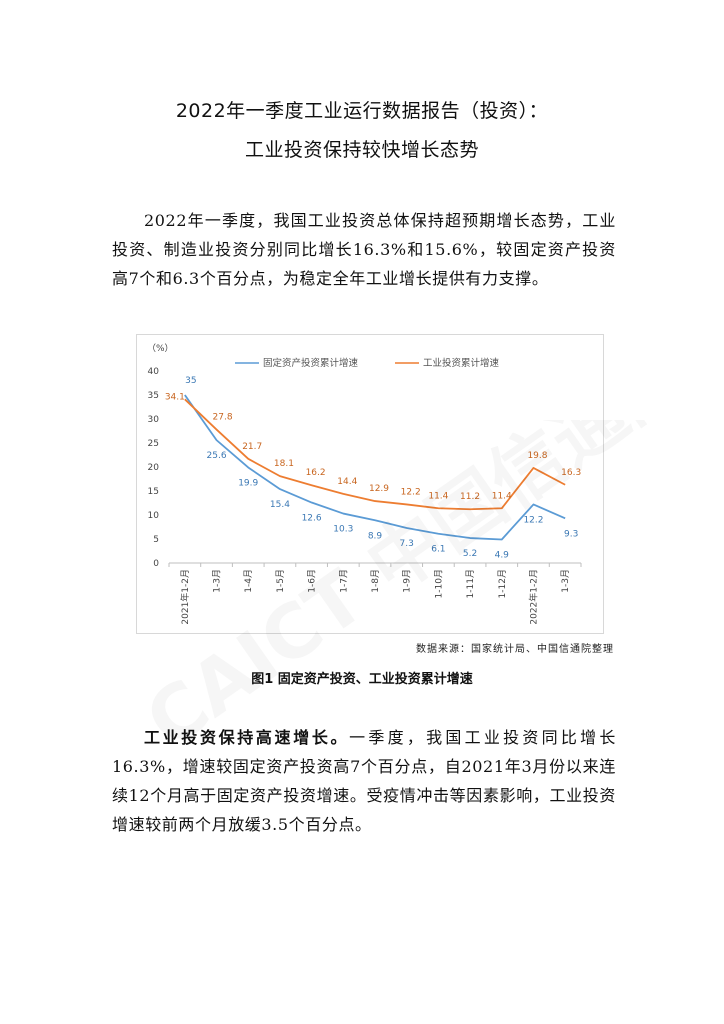  What do you see at coordinates (160, 348) in the screenshot?
I see `y-unit-label: （%）` at bounding box center [160, 348].